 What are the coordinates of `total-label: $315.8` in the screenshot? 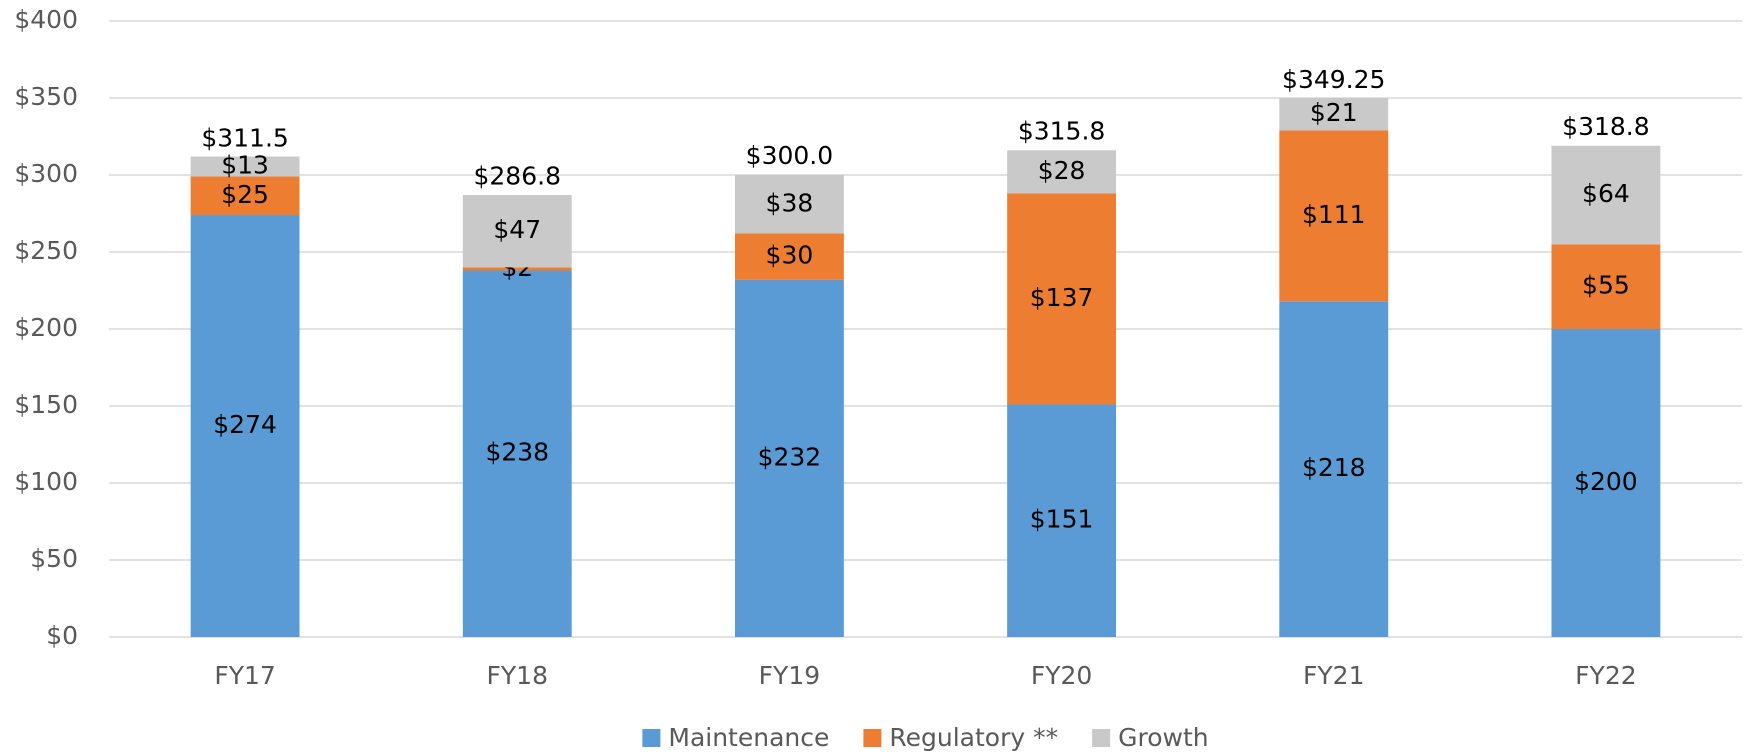 It's located at (1061, 131).